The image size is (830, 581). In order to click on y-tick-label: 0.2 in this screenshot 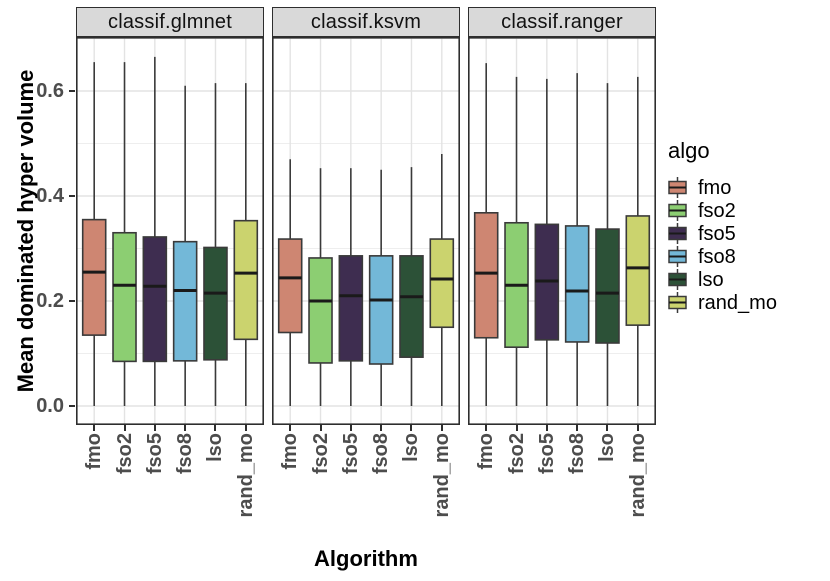, I will do `click(50, 301)`.